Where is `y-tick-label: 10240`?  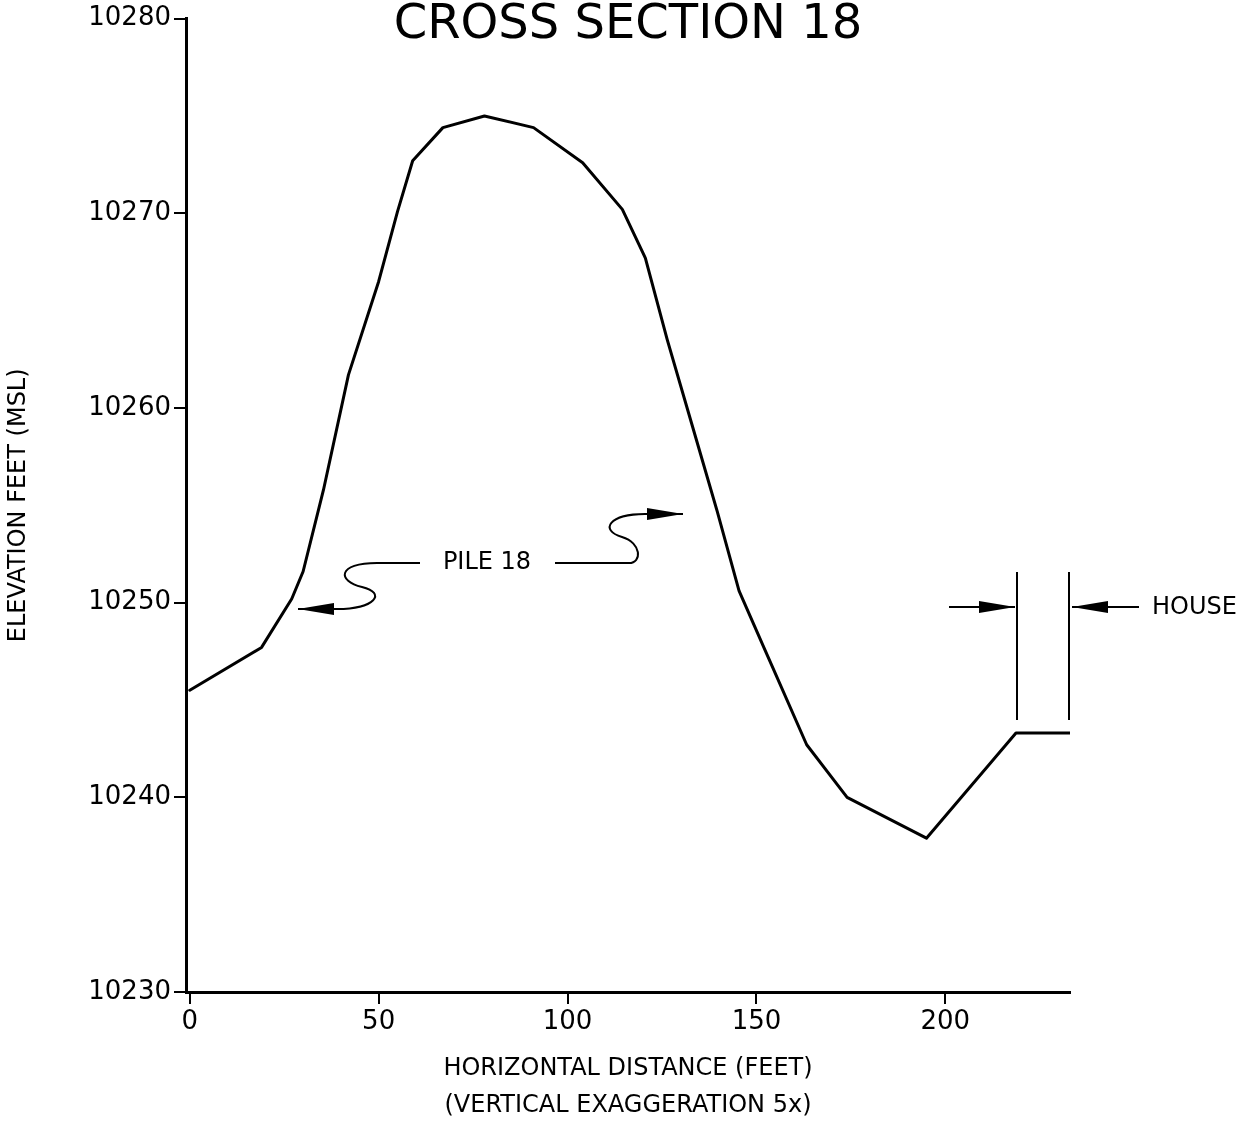 y-tick-label: 10240 is located at coordinates (129, 795).